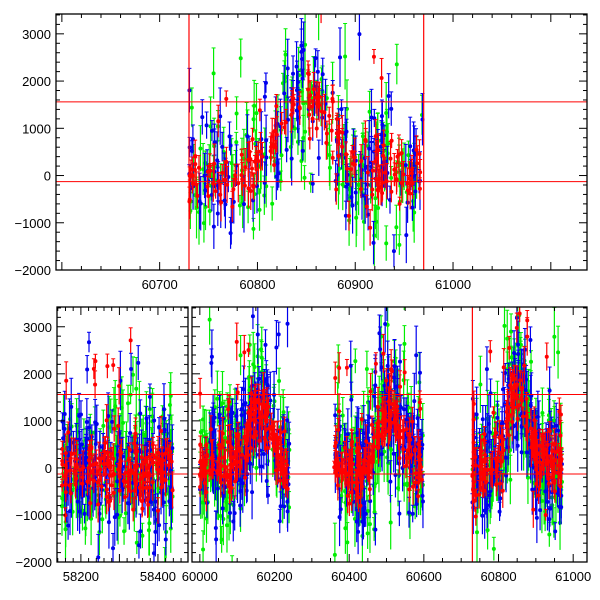 This screenshot has height=600, width=600. I want to click on y-tick-label: 2000, so click(36, 81).